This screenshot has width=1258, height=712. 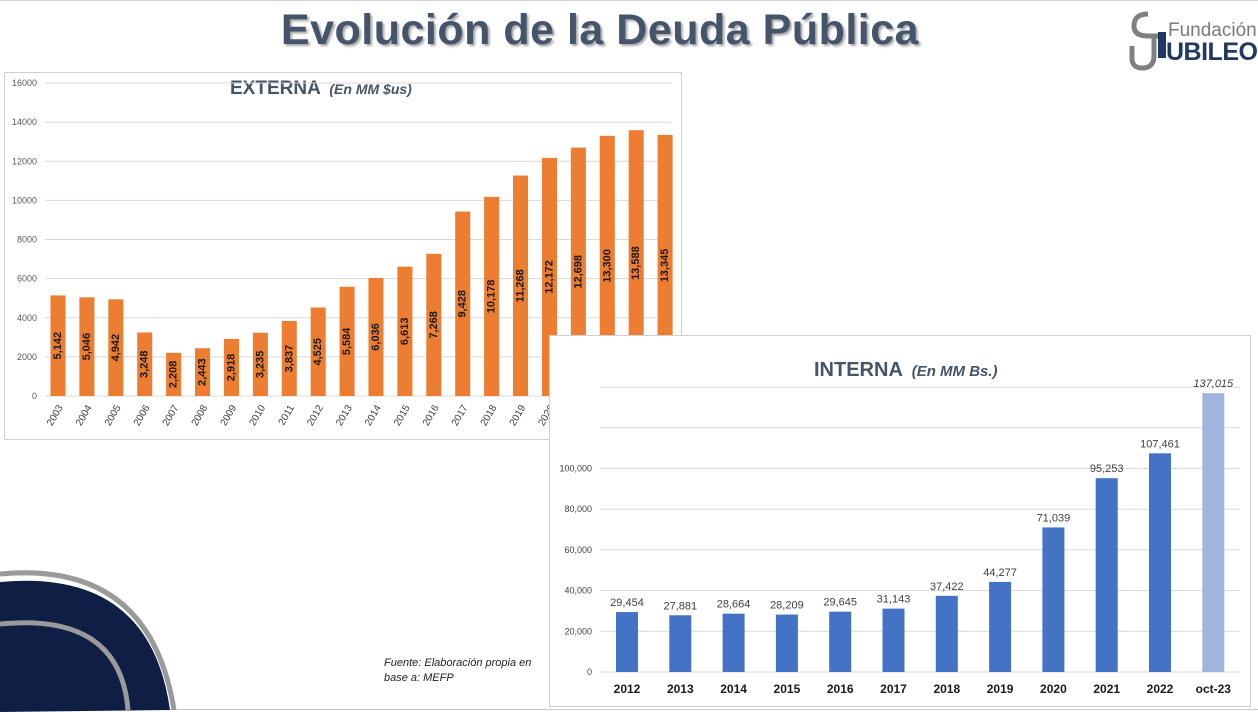 I want to click on externa-data-label: 11,268, so click(x=521, y=285).